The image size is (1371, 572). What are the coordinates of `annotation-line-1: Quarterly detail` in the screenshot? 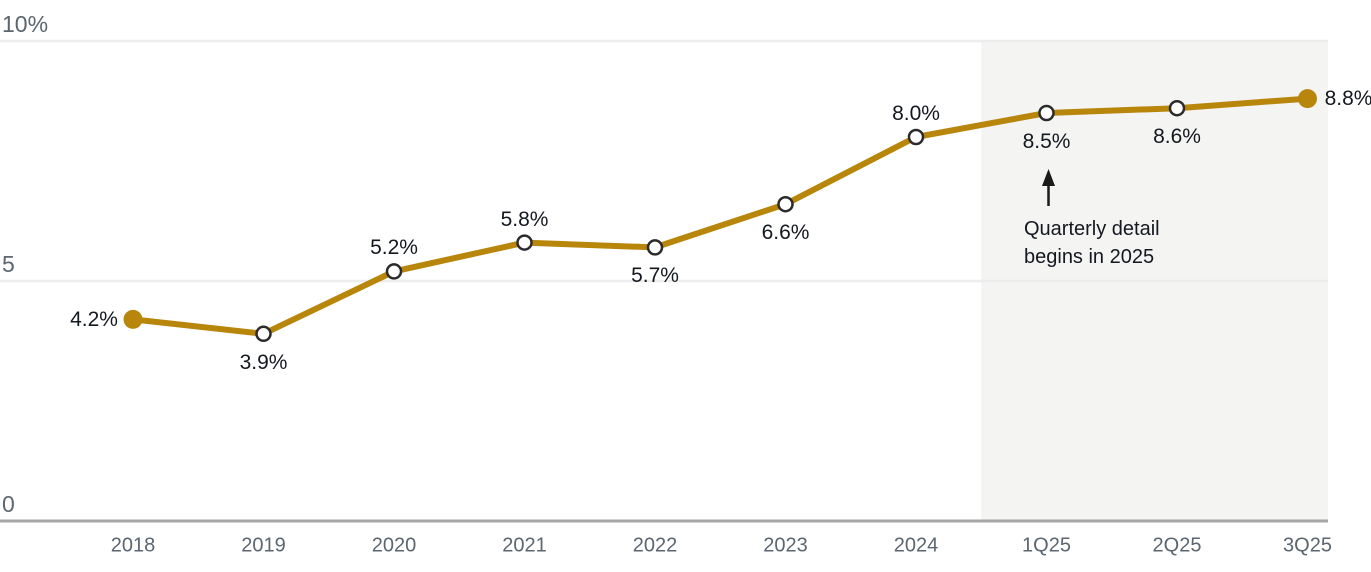 It's located at (1092, 229).